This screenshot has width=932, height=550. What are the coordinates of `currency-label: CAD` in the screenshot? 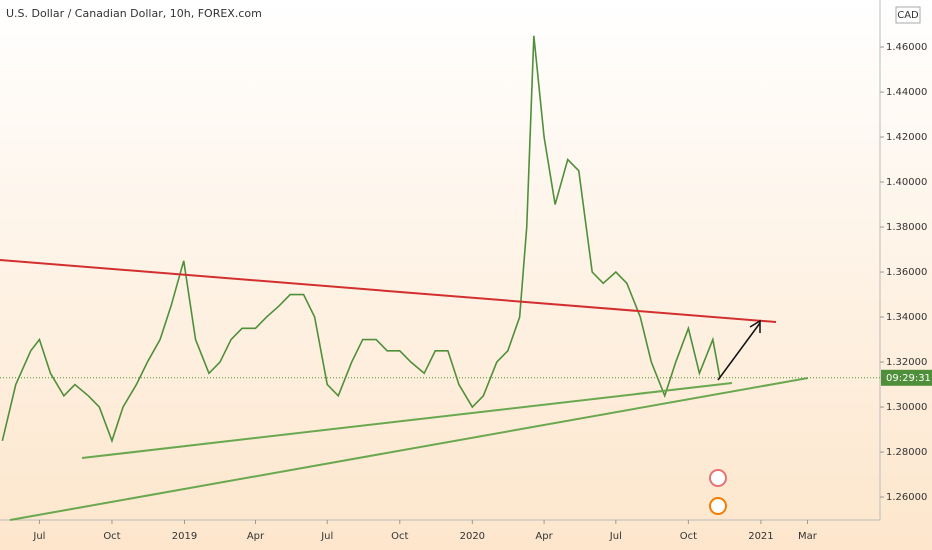 It's located at (908, 15).